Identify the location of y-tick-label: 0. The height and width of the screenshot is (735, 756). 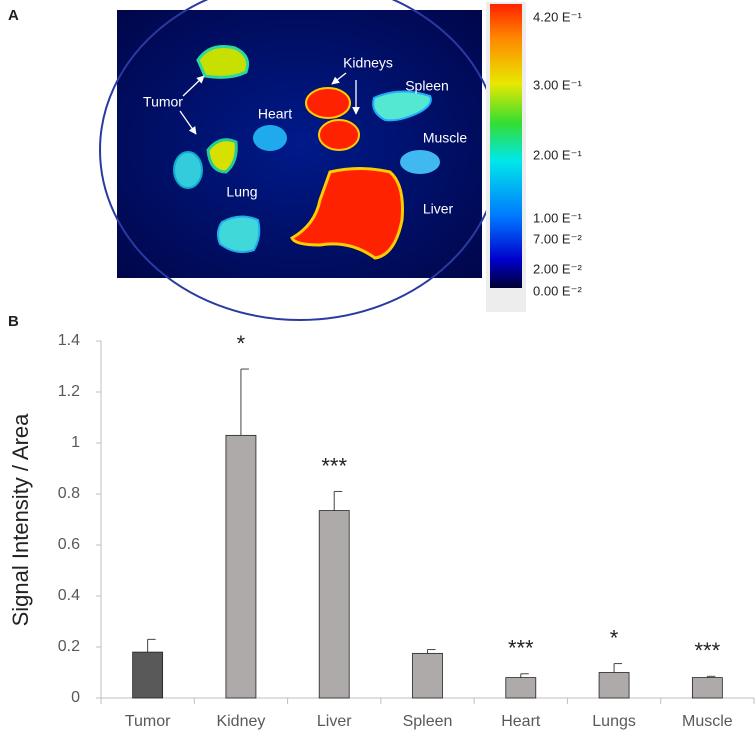
(75, 697).